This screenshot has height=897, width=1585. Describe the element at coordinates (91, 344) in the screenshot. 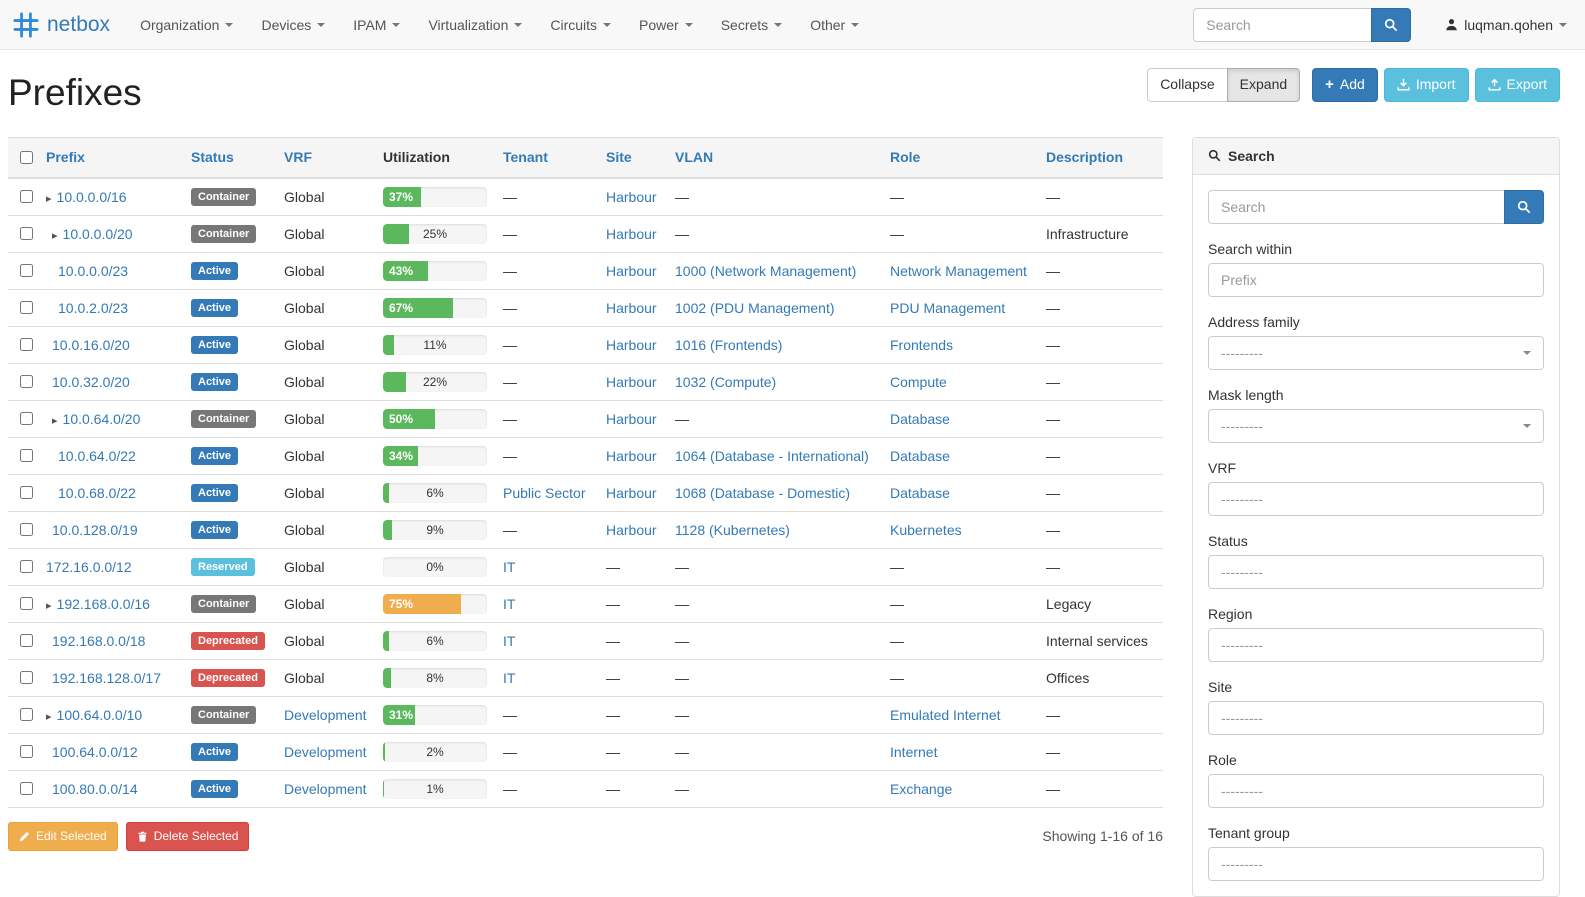

I see `prefix-link: 10.0.16.0/20` at that location.